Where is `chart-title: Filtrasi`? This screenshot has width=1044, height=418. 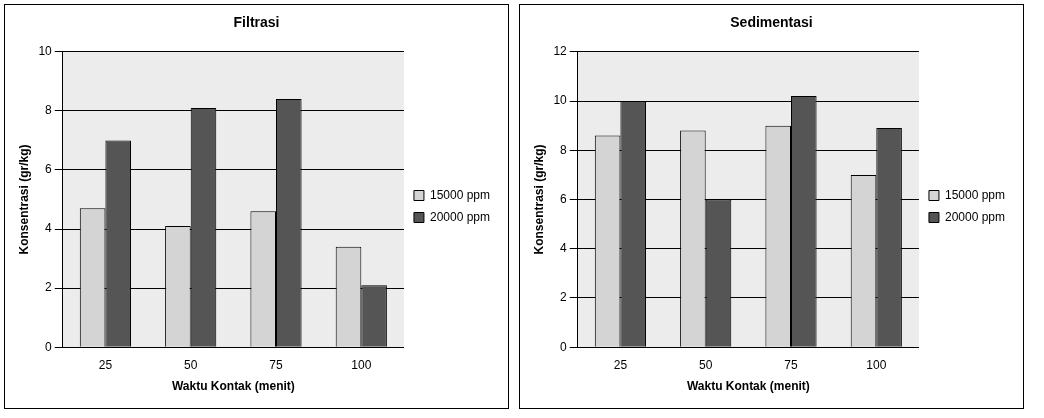
chart-title: Filtrasi is located at coordinates (256, 22).